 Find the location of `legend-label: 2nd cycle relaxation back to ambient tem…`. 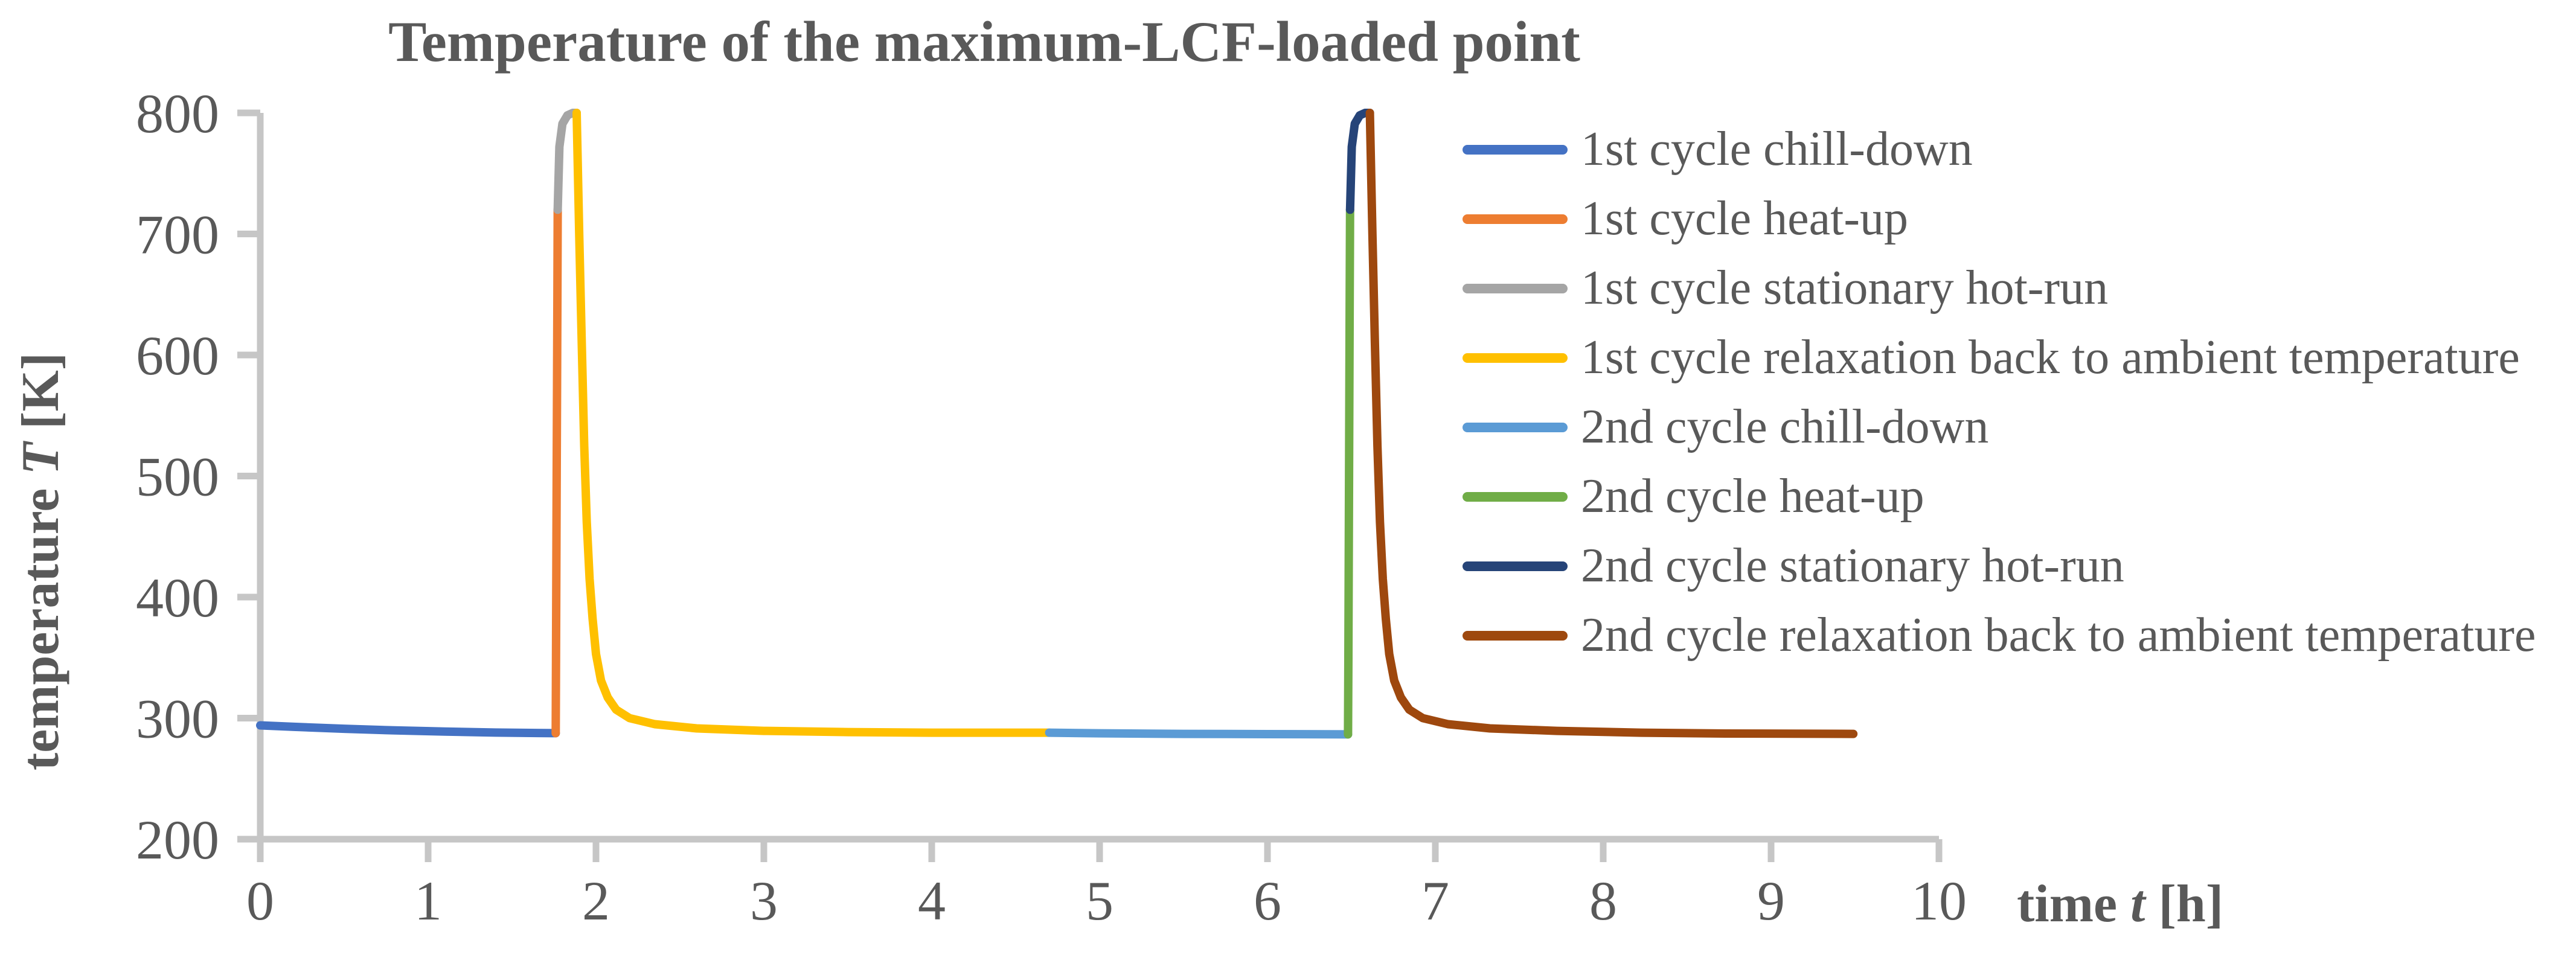

legend-label: 2nd cycle relaxation back to ambient tem… is located at coordinates (2058, 635).